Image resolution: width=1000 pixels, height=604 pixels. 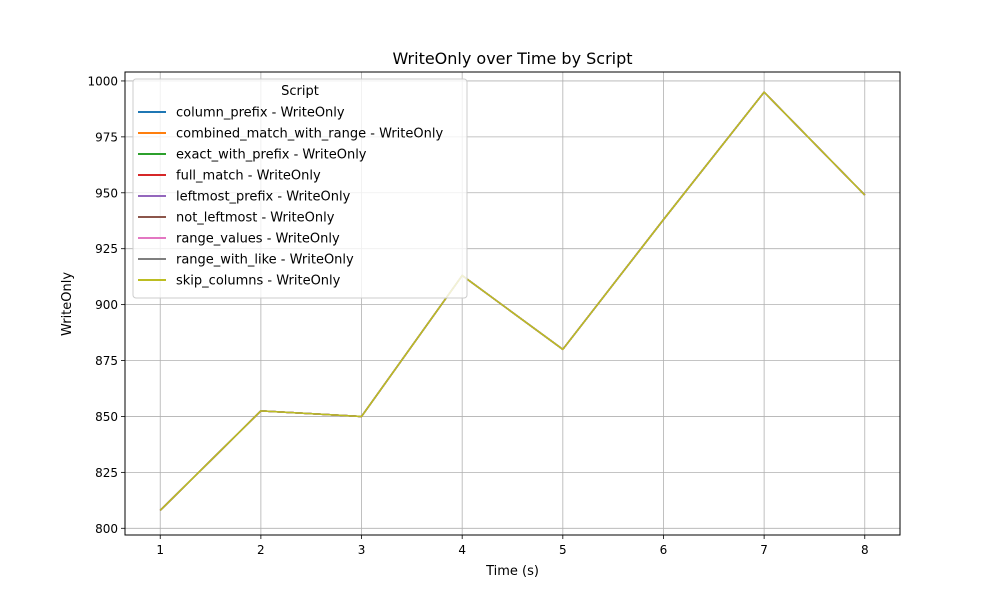 What do you see at coordinates (67, 304) in the screenshot?
I see `y-axis-label: WriteOnly` at bounding box center [67, 304].